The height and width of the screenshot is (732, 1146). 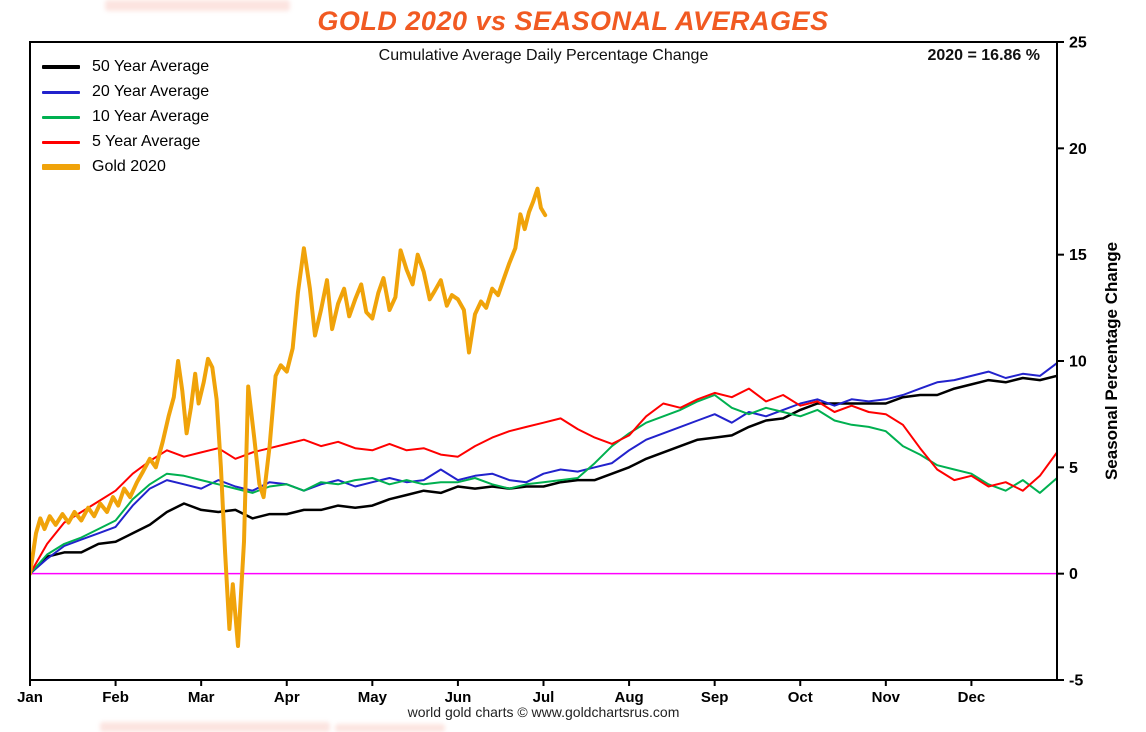 I want to click on legend-swatch-gold2020-icon, so click(x=61, y=167).